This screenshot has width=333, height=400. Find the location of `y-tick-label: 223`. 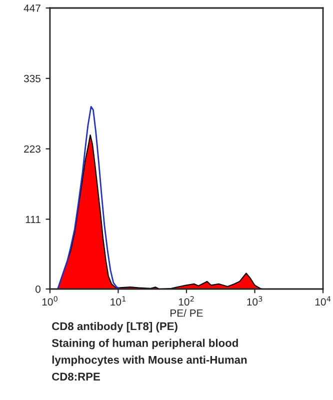

y-tick-label: 223 is located at coordinates (32, 149).